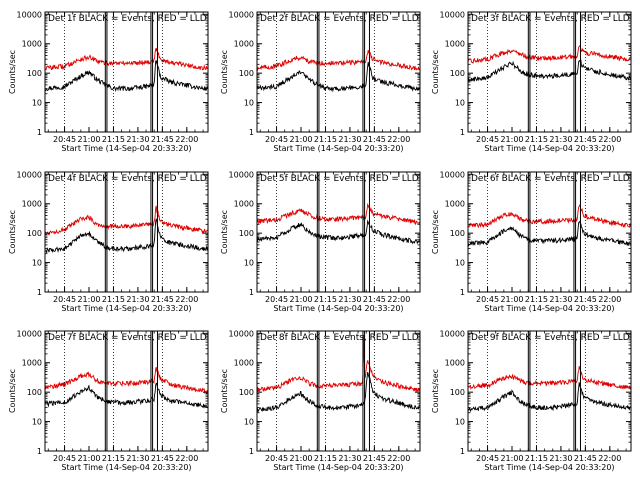  I want to click on panel-title: Det 1f BLACK = Events, RED = LLD, so click(127, 19).